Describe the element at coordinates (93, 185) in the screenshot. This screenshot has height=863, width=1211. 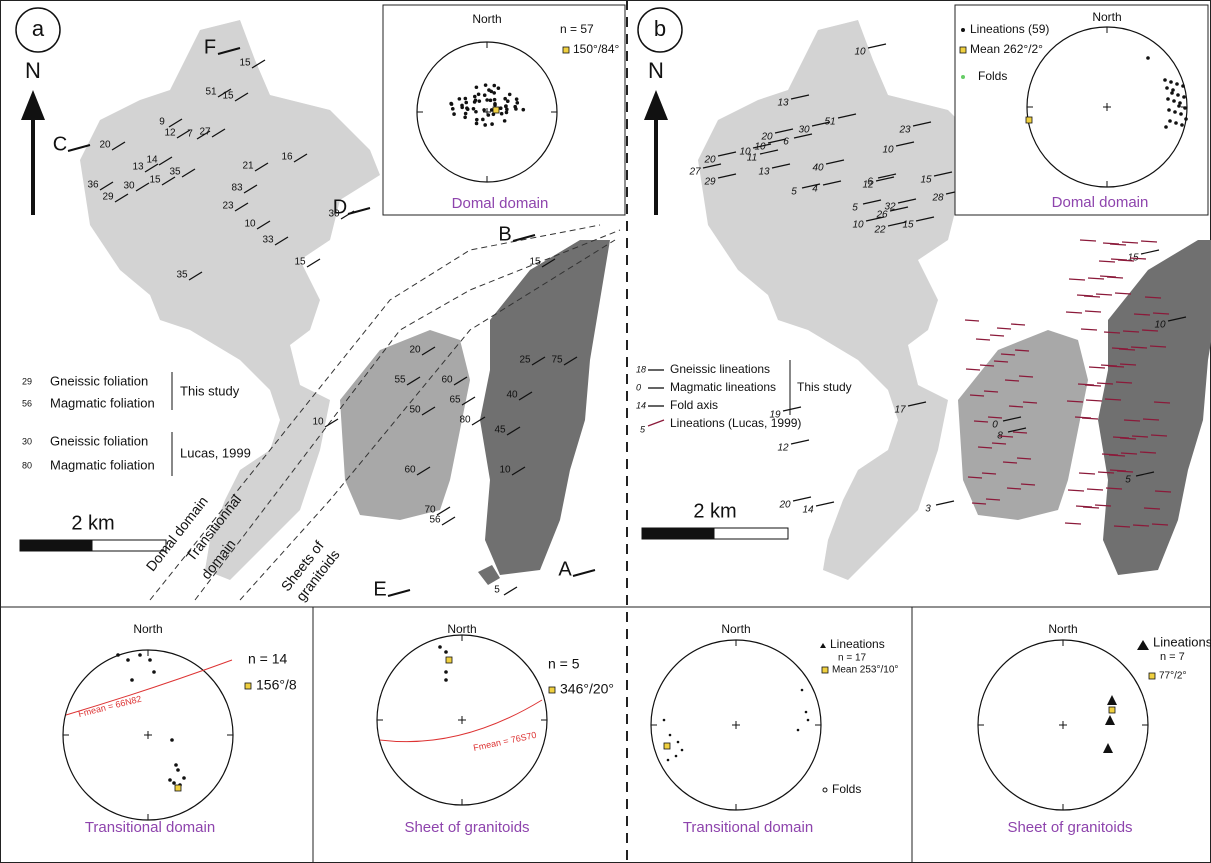
I see `map-value: 36` at that location.